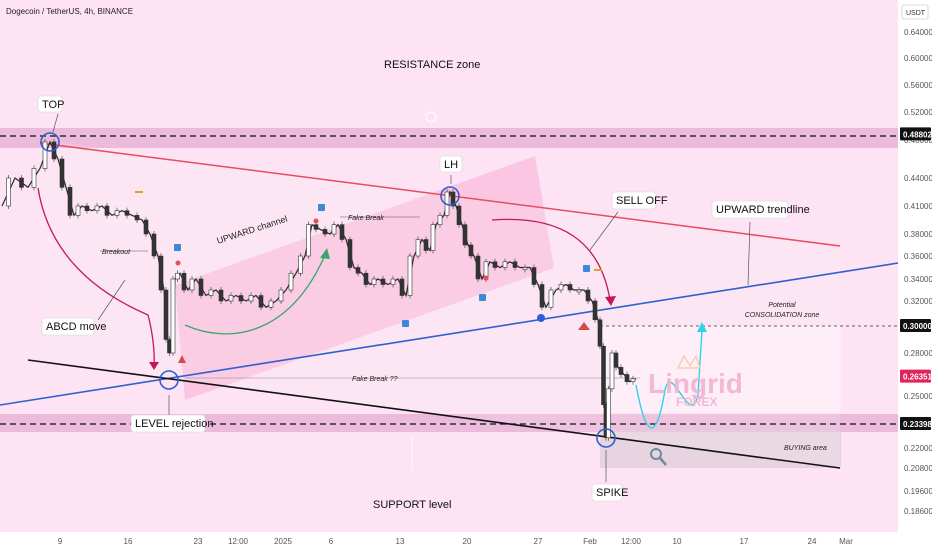 Image resolution: width=932 pixels, height=550 pixels. Describe the element at coordinates (656, 454) in the screenshot. I see `magnifier-icon` at that location.